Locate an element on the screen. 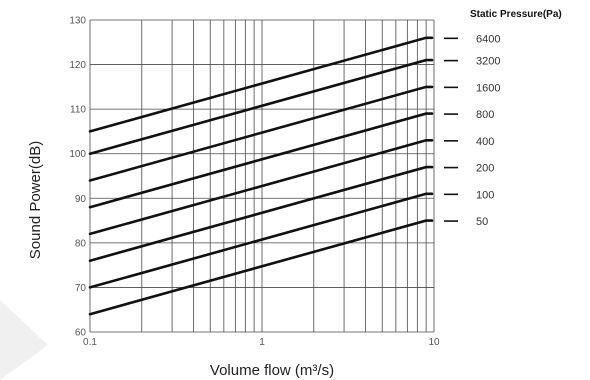 The image size is (590, 380). y-tick-label: 110 is located at coordinates (78, 110).